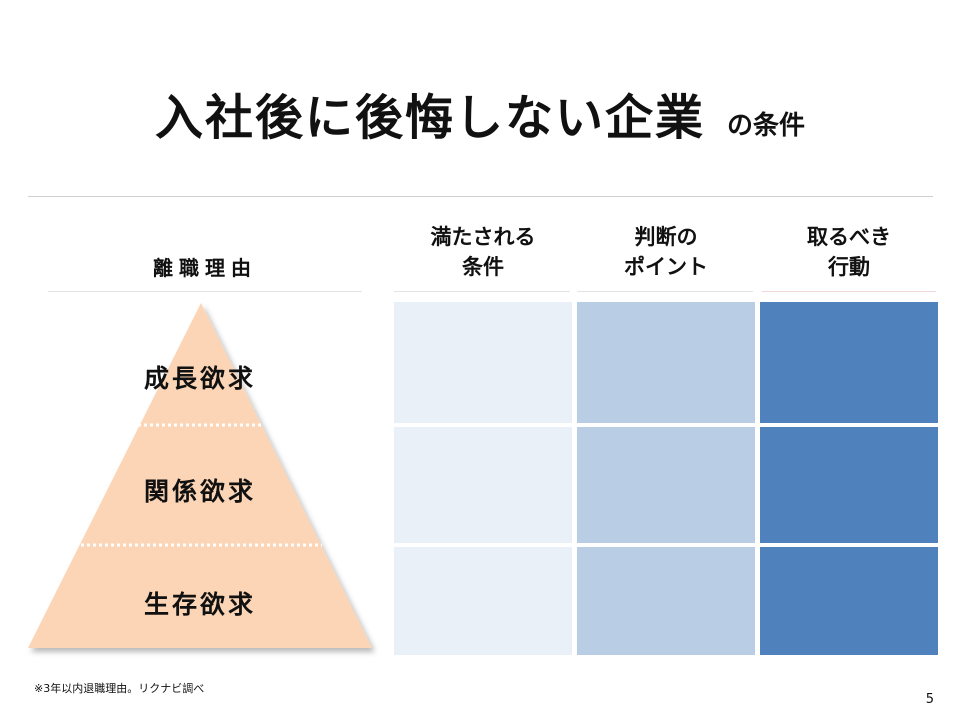  I want to click on pyramid-level-growth: 成長欲求, so click(199, 378).